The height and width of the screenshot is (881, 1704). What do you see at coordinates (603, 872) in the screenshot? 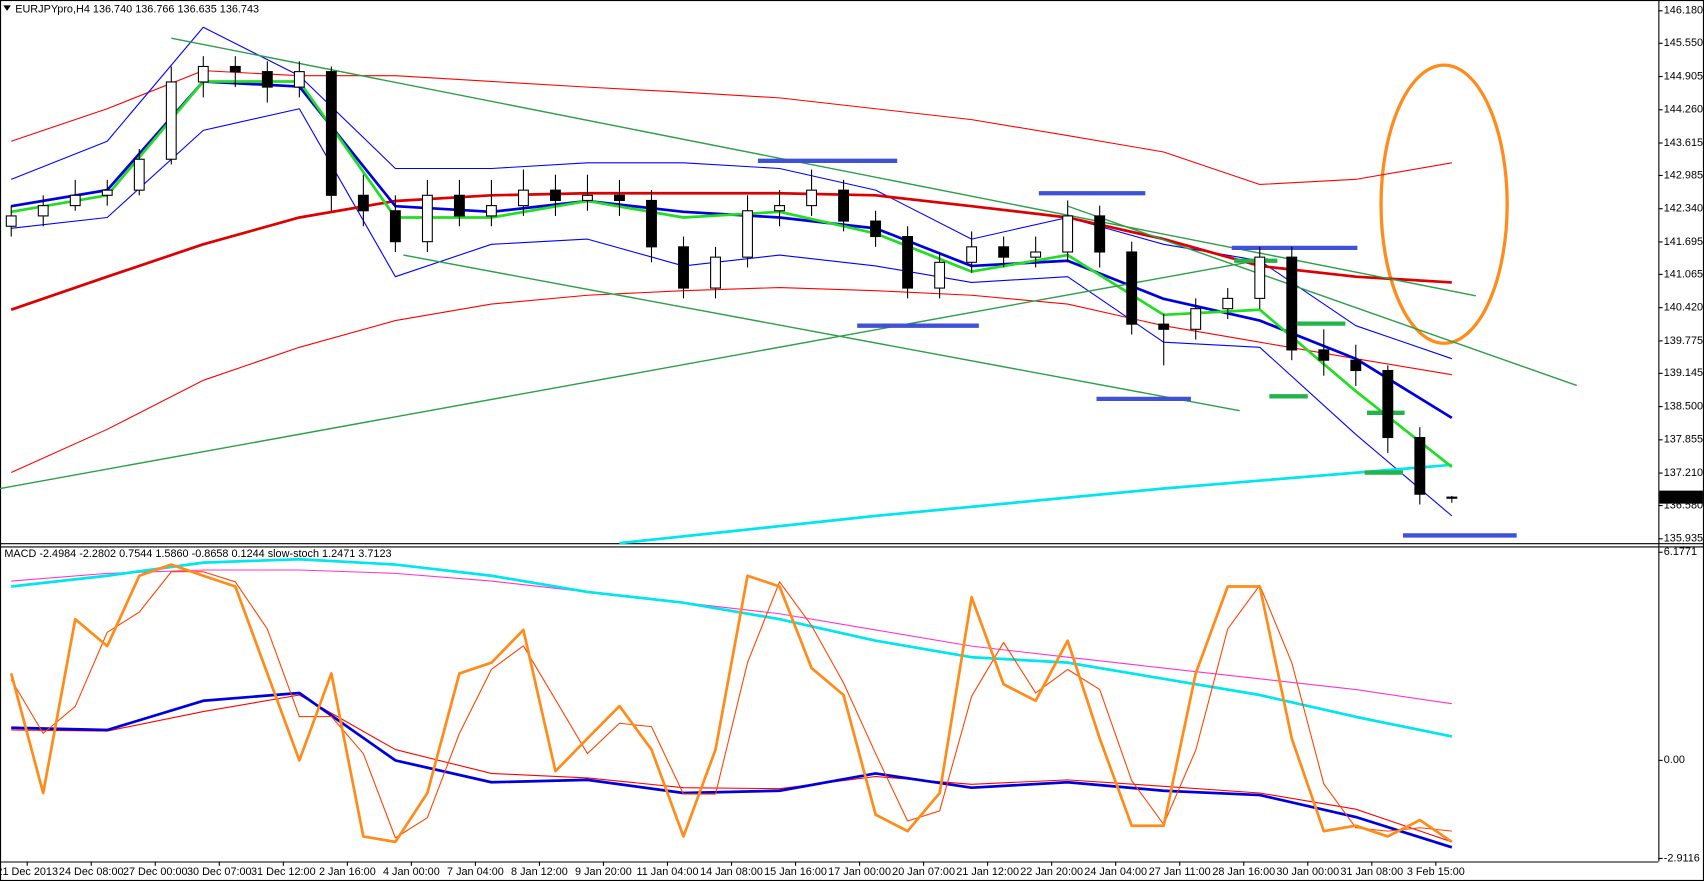
I see `x-tick-label: 9 Jan 20:00` at bounding box center [603, 872].